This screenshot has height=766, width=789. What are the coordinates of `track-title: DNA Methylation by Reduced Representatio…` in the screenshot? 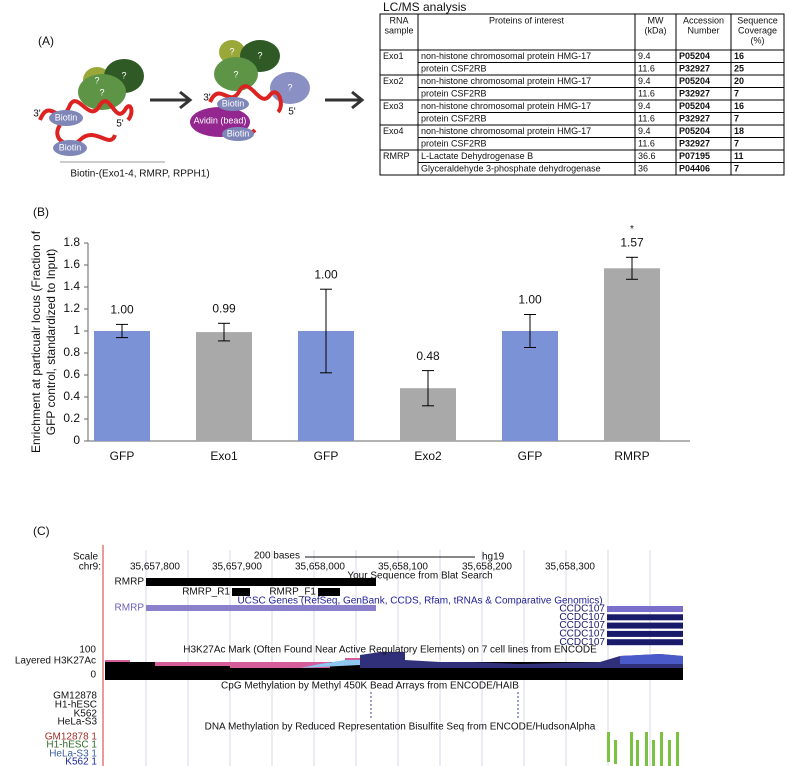 It's located at (400, 727).